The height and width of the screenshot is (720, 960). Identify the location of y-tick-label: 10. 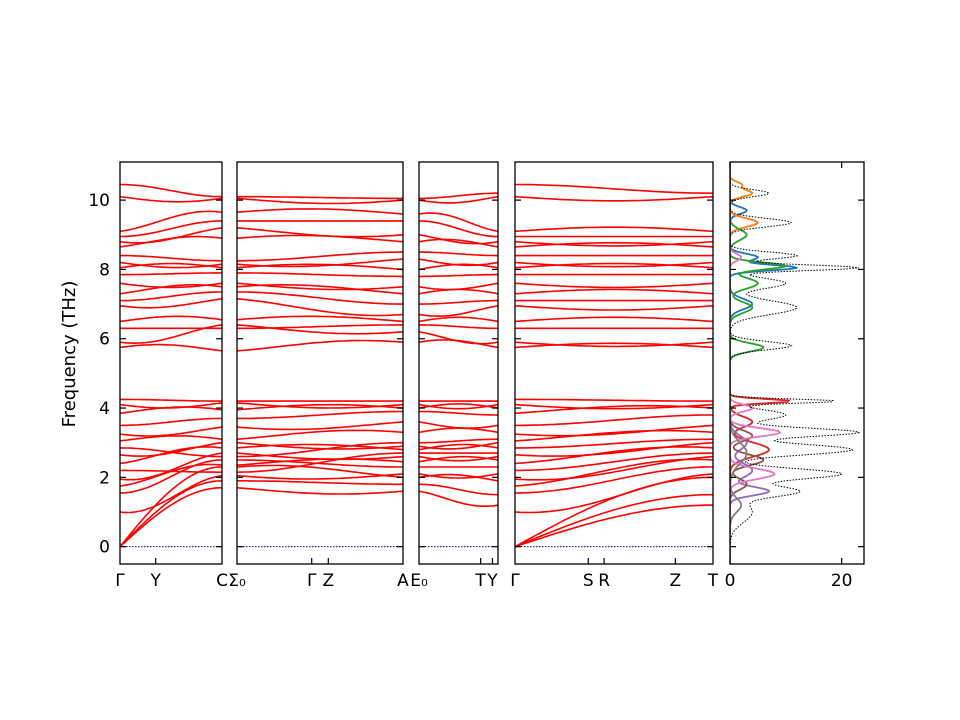
(99, 201).